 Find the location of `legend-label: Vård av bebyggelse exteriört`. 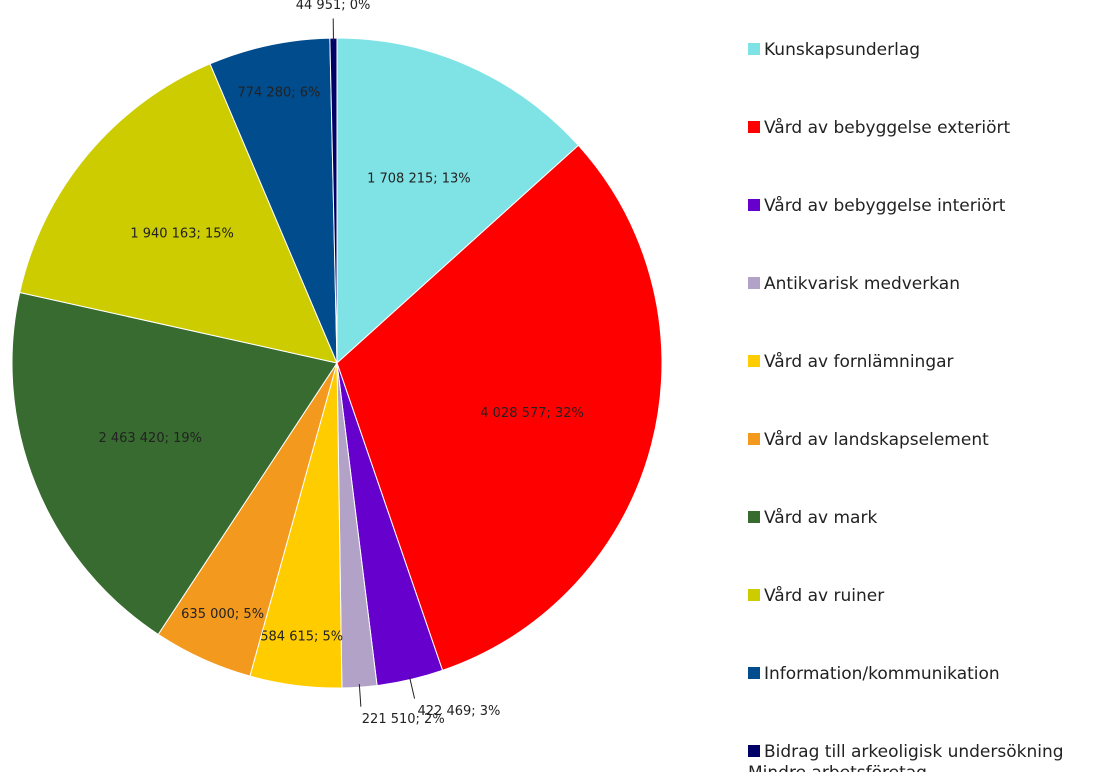

legend-label: Vård av bebyggelse exteriört is located at coordinates (887, 128).